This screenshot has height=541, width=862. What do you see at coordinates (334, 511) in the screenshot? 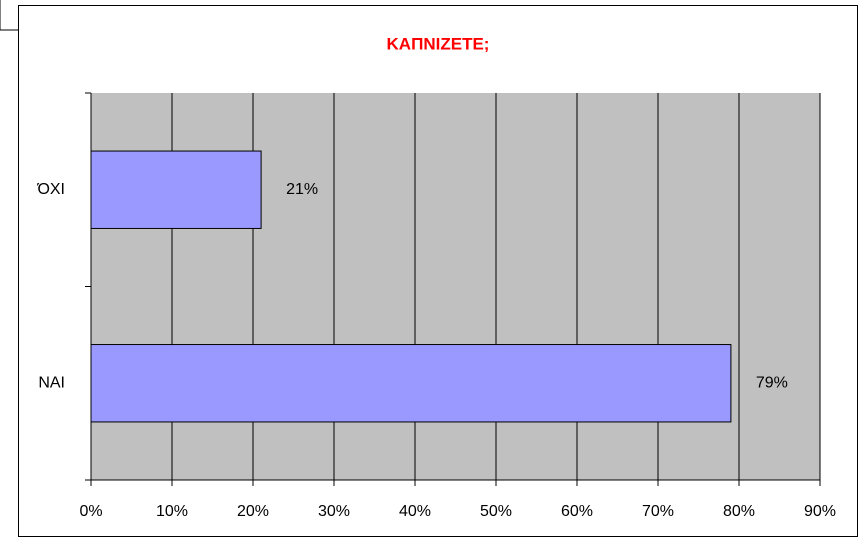
I see `x-tick-label: 30%` at bounding box center [334, 511].